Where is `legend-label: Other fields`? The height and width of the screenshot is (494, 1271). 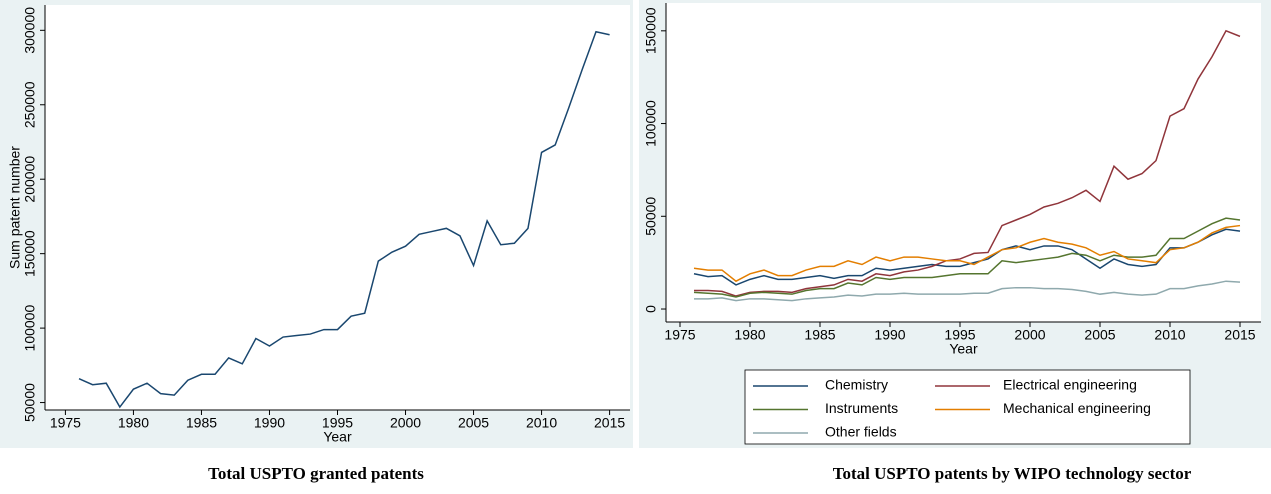
legend-label: Other fields is located at coordinates (861, 432).